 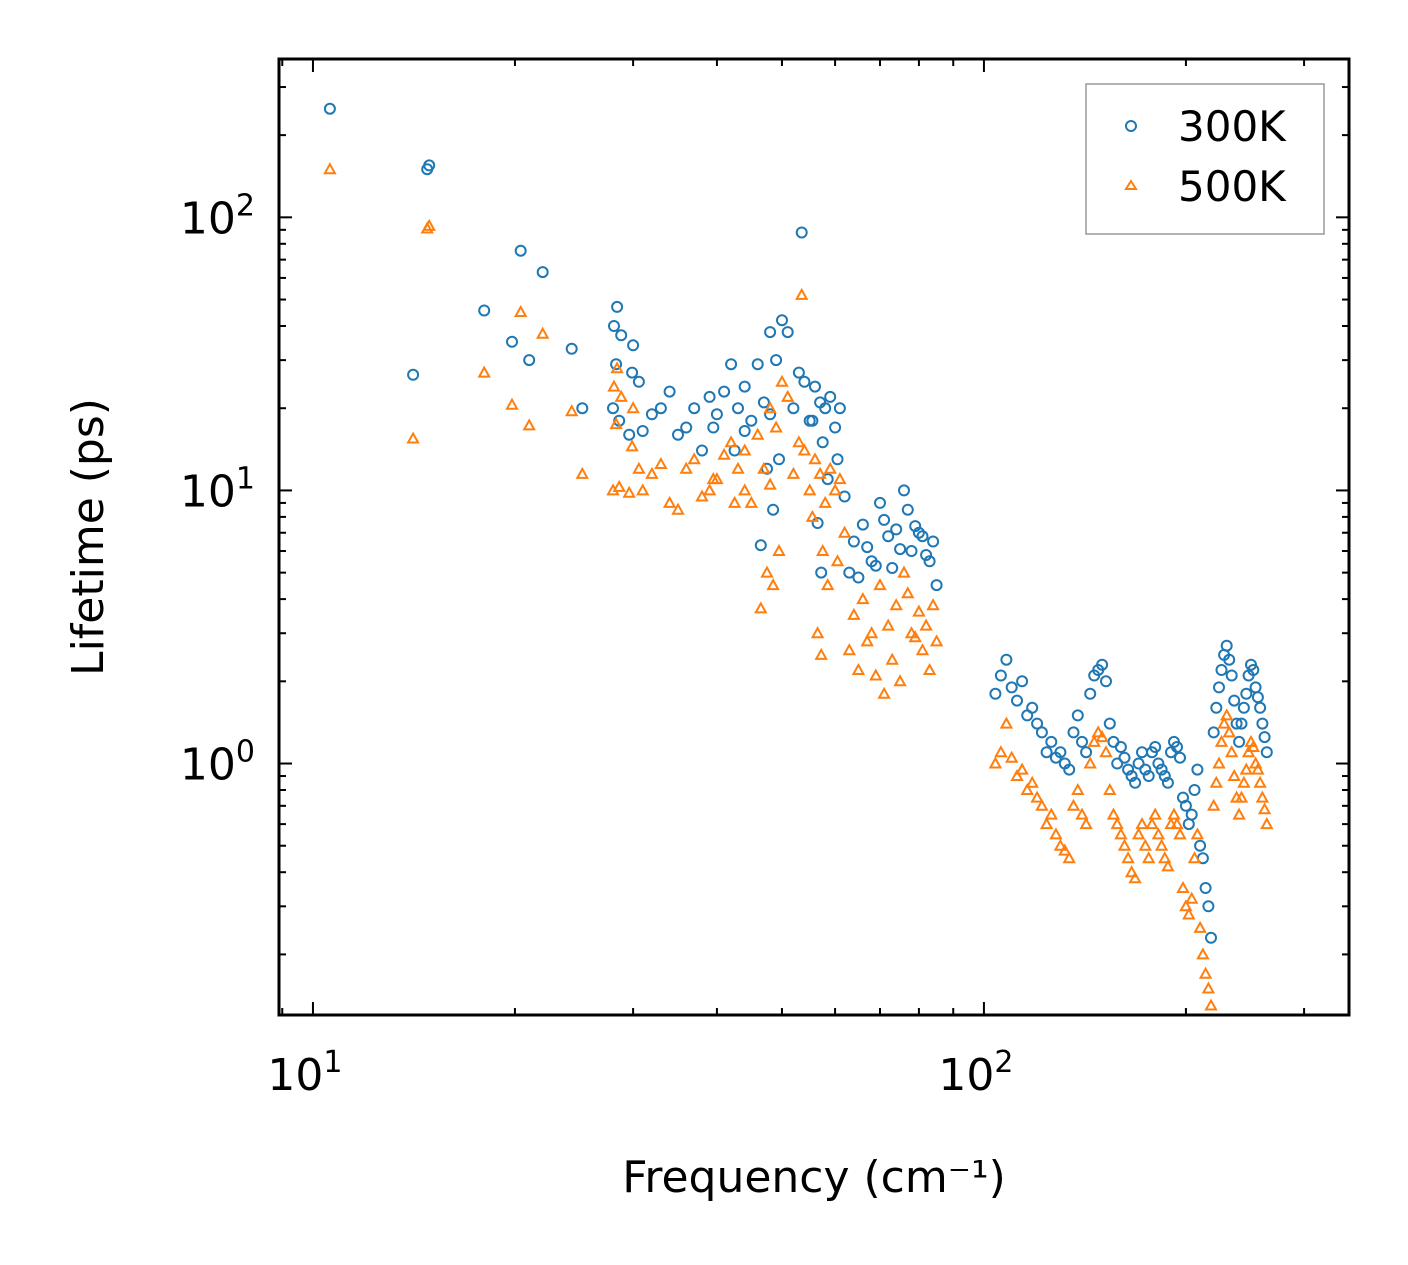 I want to click on legend-label-300k: 300K, so click(x=1232, y=126).